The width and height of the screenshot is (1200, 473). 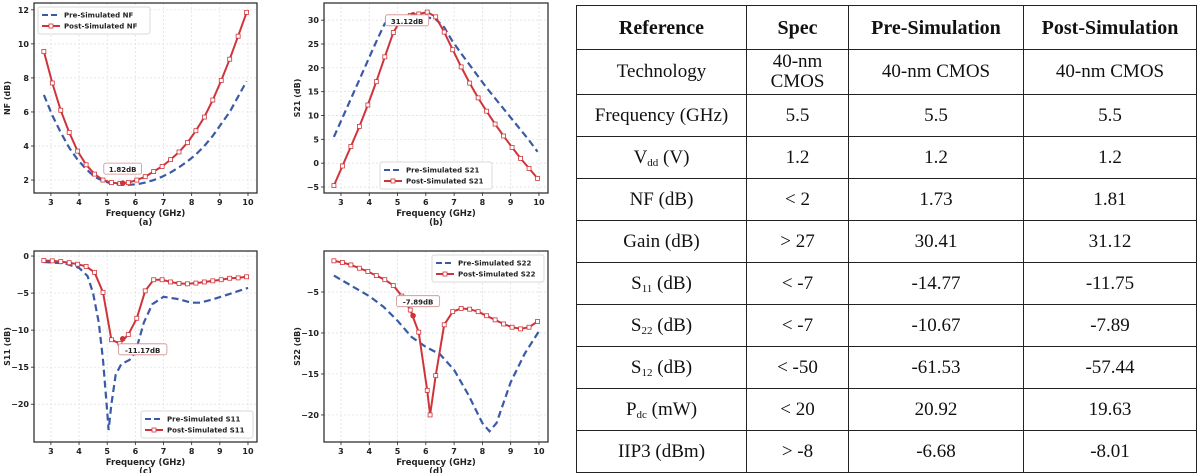 I want to click on header-reference: Reference, so click(x=661, y=27).